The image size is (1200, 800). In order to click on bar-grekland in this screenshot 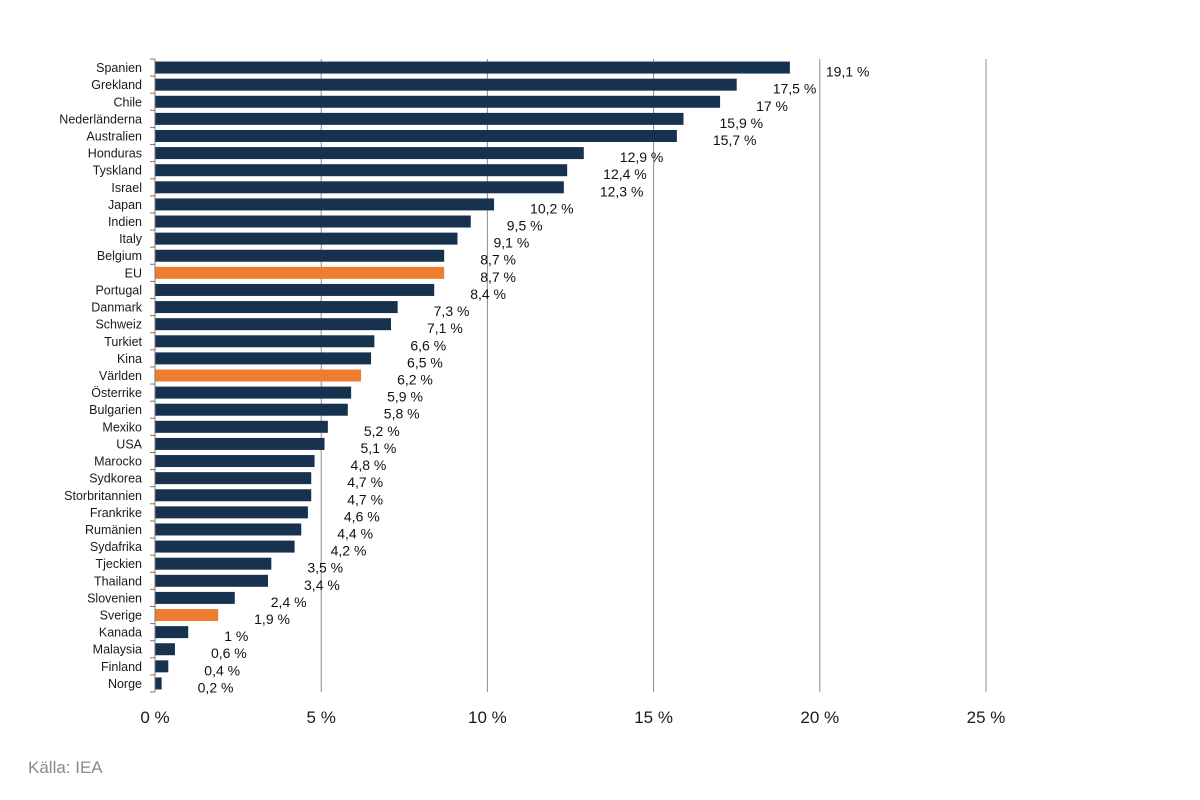, I will do `click(446, 84)`.